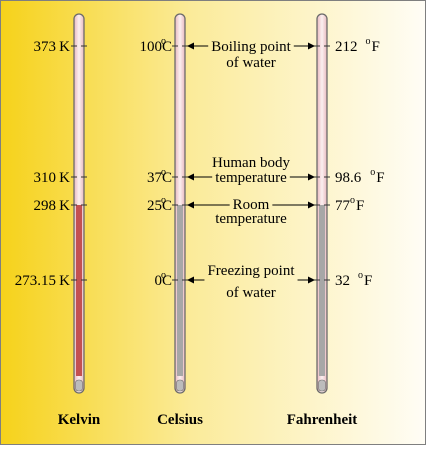 The height and width of the screenshot is (450, 426). I want to click on annotation-line: Freezing point, so click(251, 271).